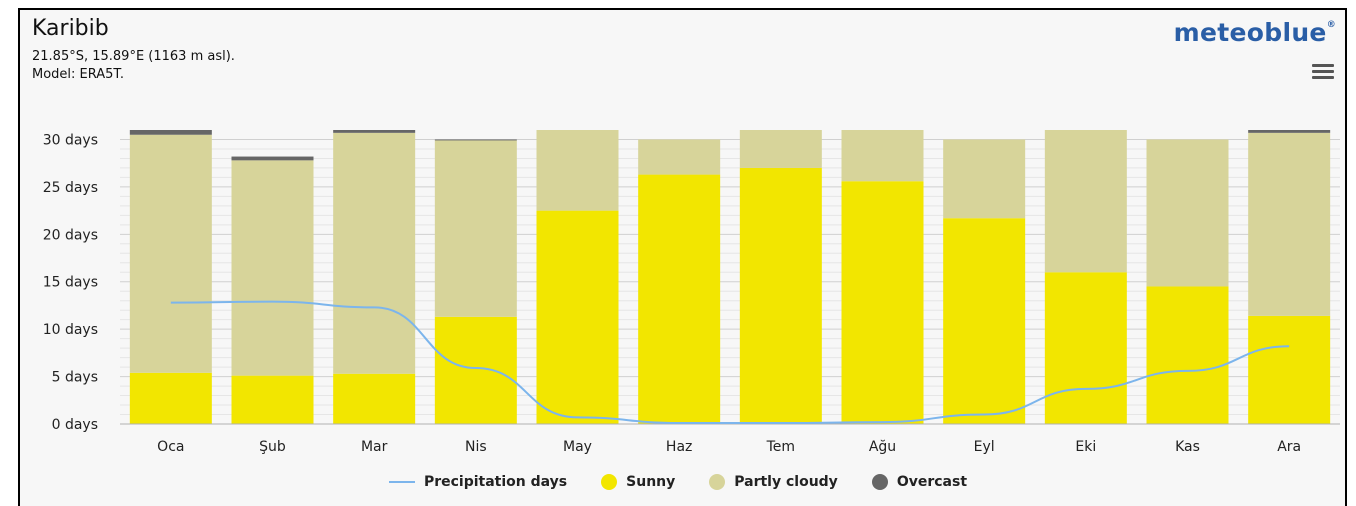 The height and width of the screenshot is (506, 1356). Describe the element at coordinates (932, 482) in the screenshot. I see `legend-label: Overcast` at that location.